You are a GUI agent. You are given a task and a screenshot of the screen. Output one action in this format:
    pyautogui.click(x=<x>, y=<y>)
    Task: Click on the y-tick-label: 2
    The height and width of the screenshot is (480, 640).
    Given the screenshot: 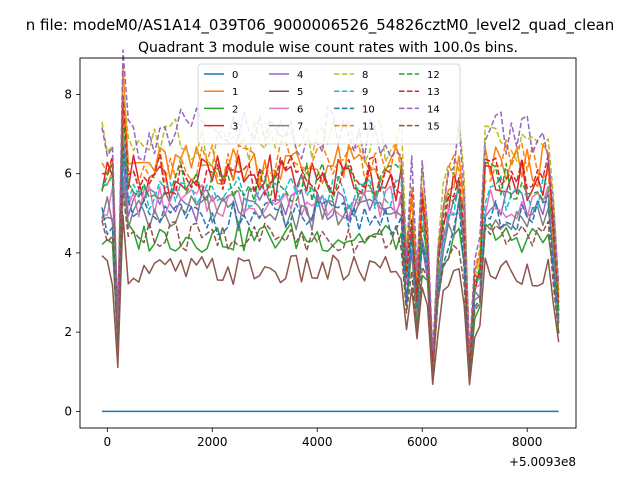 What is the action you would take?
    pyautogui.click(x=68, y=332)
    